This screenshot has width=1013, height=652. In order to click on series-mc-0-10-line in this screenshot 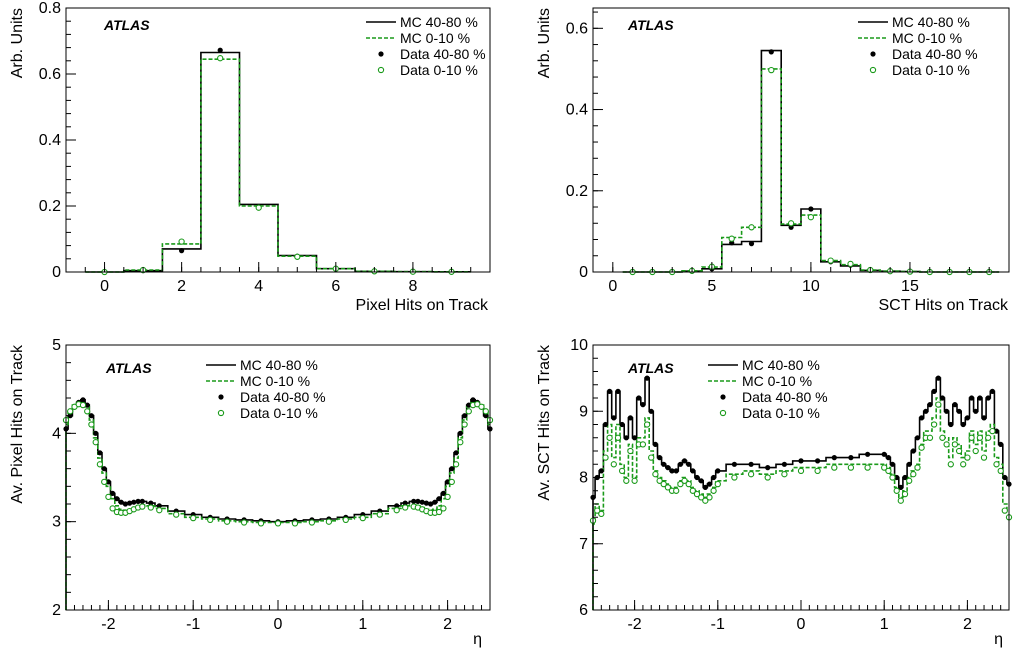, I will do `click(277, 505)`.